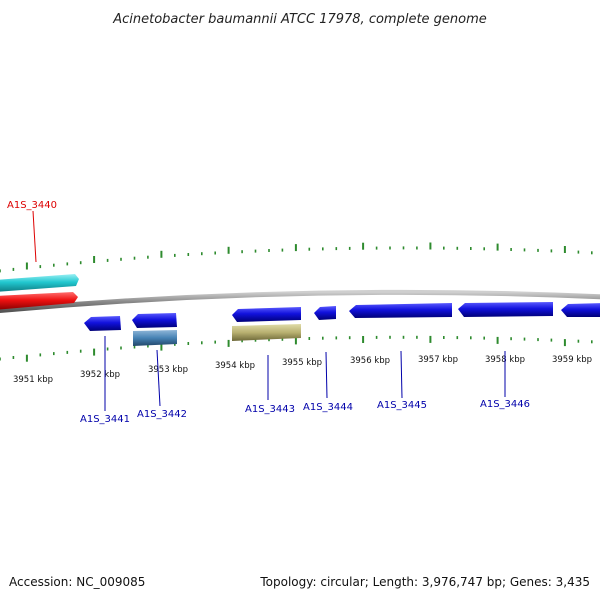 This screenshot has height=600, width=600. What do you see at coordinates (32, 205) in the screenshot?
I see `gene-label-A1S-3440: A1S_3440` at bounding box center [32, 205].